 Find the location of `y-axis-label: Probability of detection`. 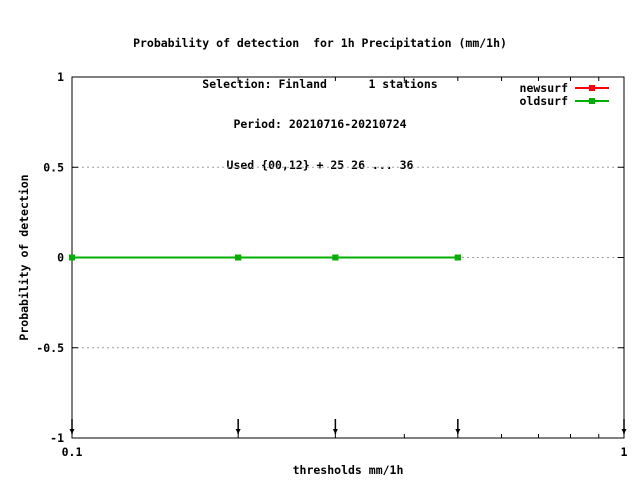

y-axis-label: Probability of detection is located at coordinates (24, 257).